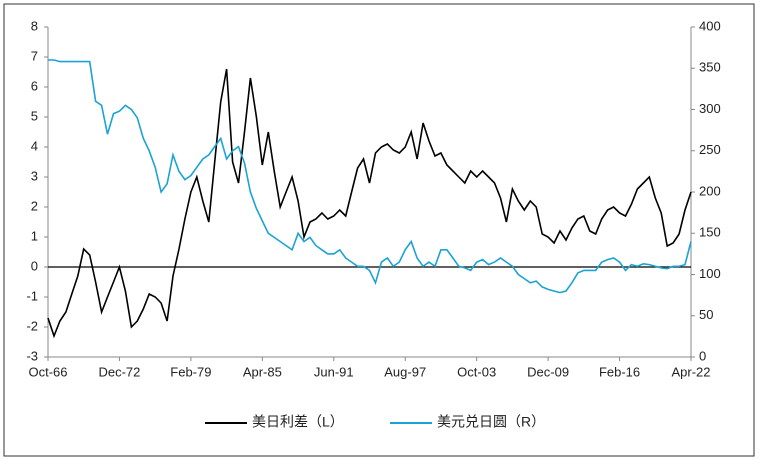  I want to click on x-tick-label: Dec-72, so click(119, 371).